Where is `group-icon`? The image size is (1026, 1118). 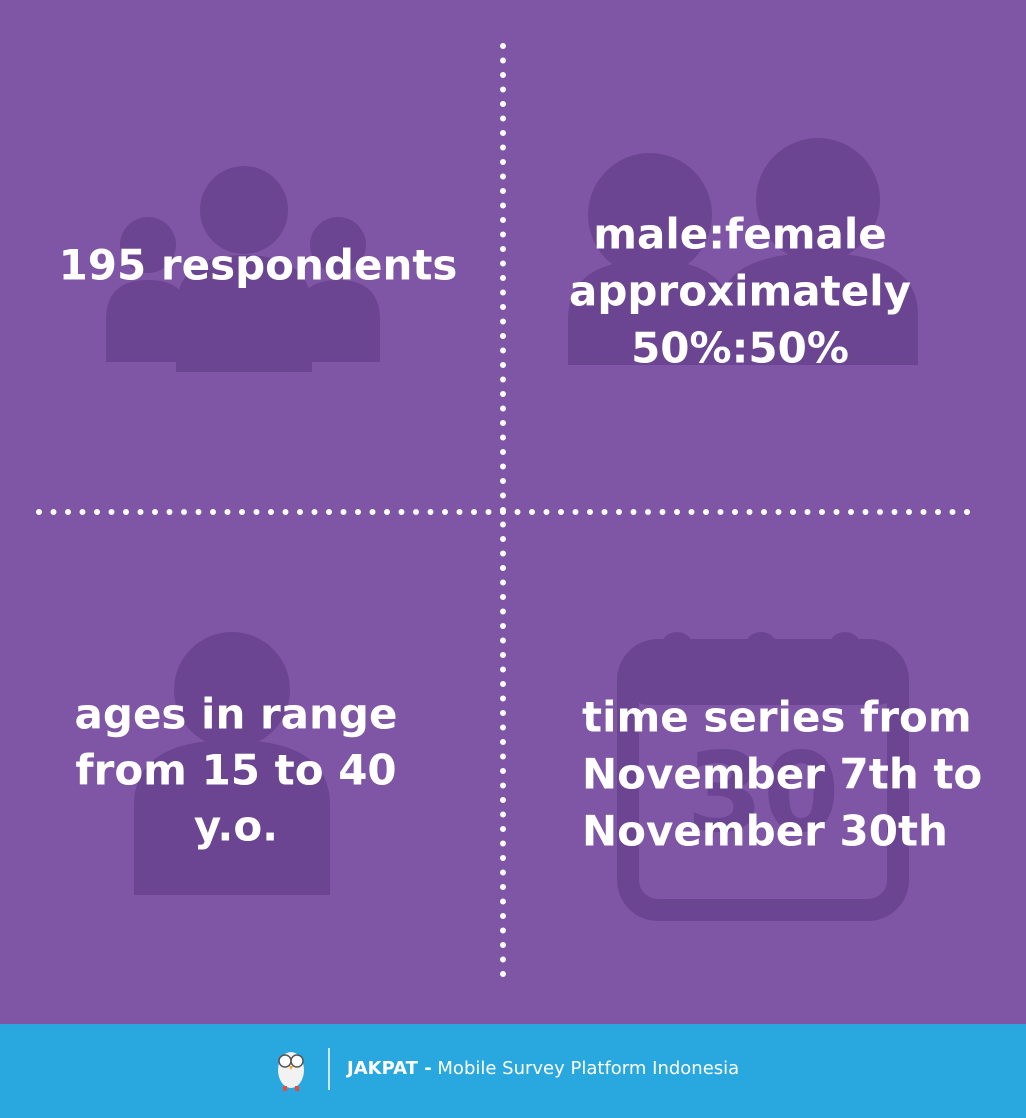
group-icon is located at coordinates (243, 269).